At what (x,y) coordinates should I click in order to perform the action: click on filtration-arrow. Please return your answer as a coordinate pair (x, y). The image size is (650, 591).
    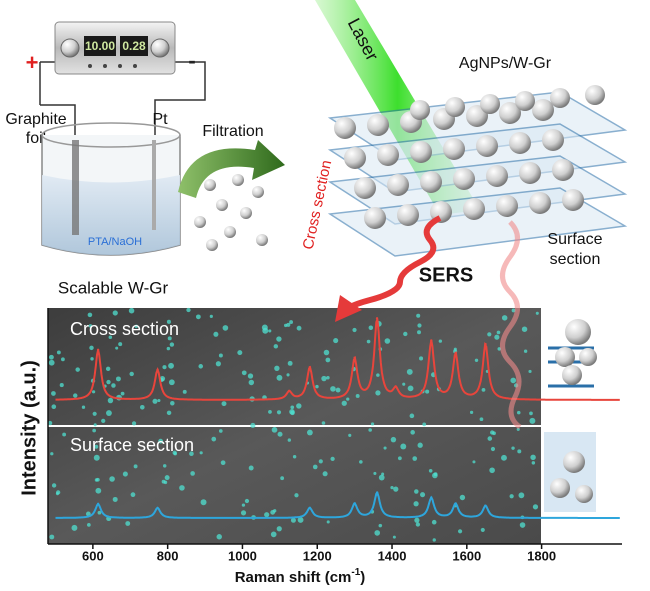
    Looking at the image, I should click on (231, 169).